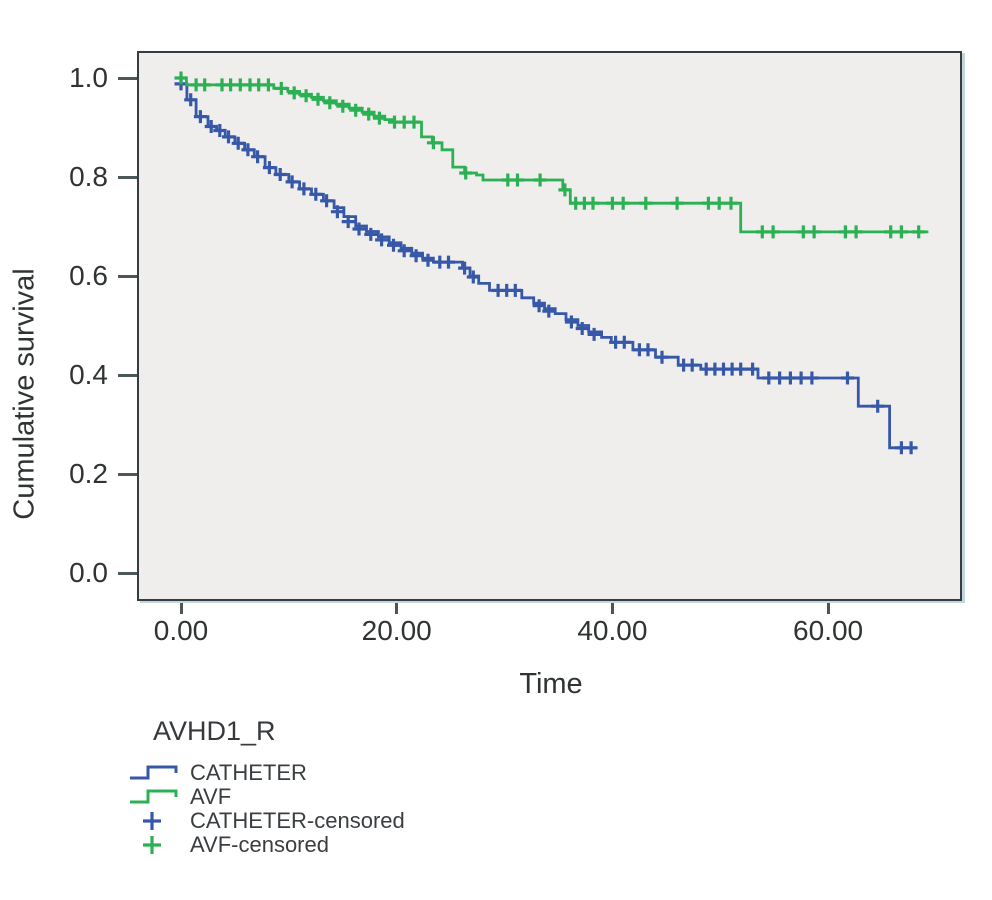  Describe the element at coordinates (364, 796) in the screenshot. I see `legend-item-avf: AVF` at that location.